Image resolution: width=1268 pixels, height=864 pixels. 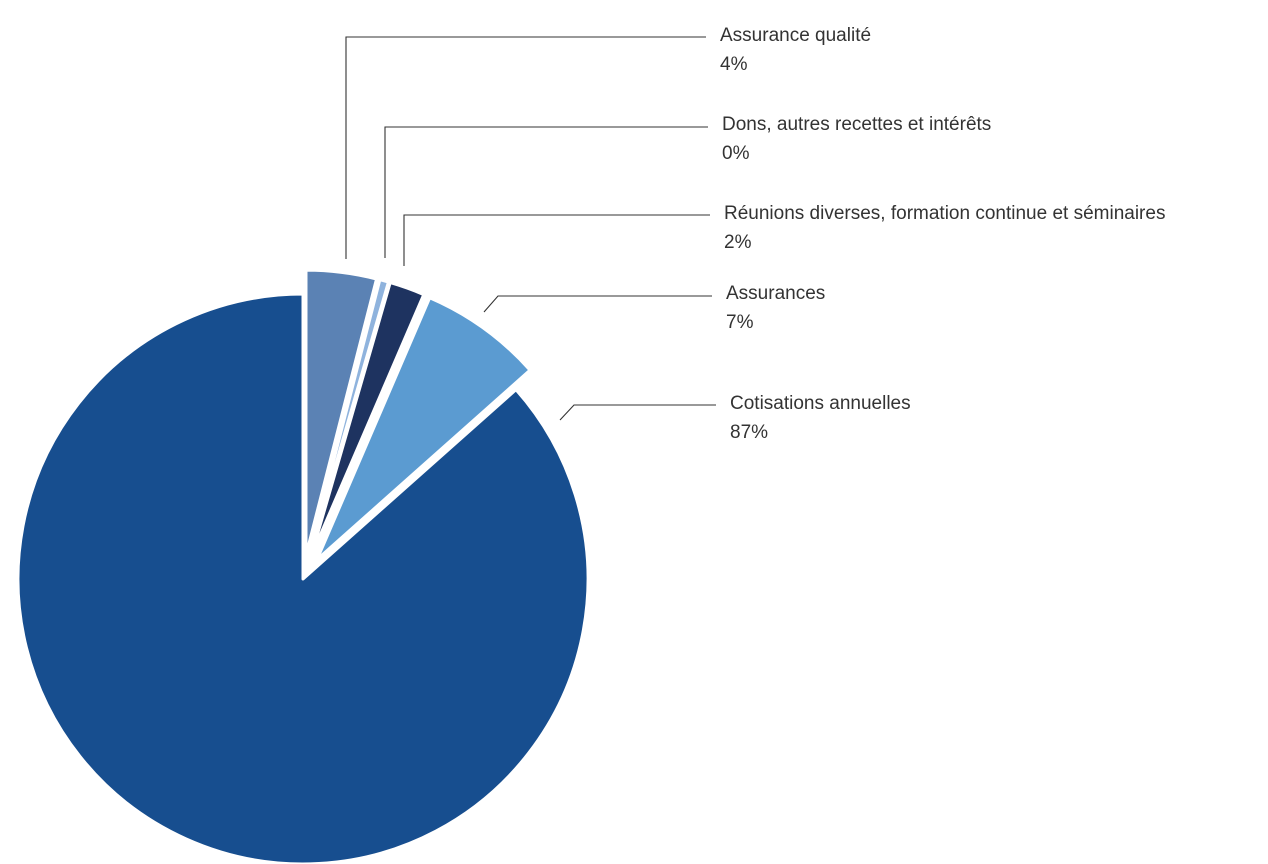 What do you see at coordinates (738, 242) in the screenshot?
I see `slice-value-label-3: 2%` at bounding box center [738, 242].